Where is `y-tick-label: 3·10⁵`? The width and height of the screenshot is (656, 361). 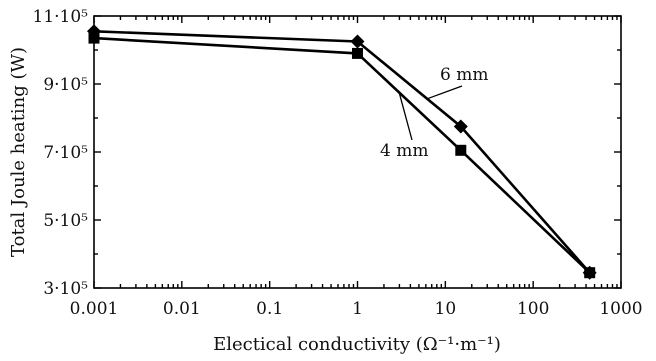 y-tick-label: 3·10⁵ is located at coordinates (65, 289).